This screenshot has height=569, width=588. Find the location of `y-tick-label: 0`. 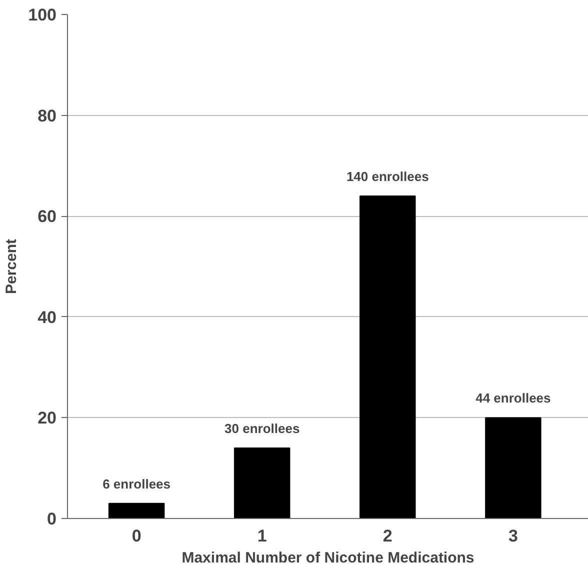

y-tick-label: 0 is located at coordinates (52, 519).